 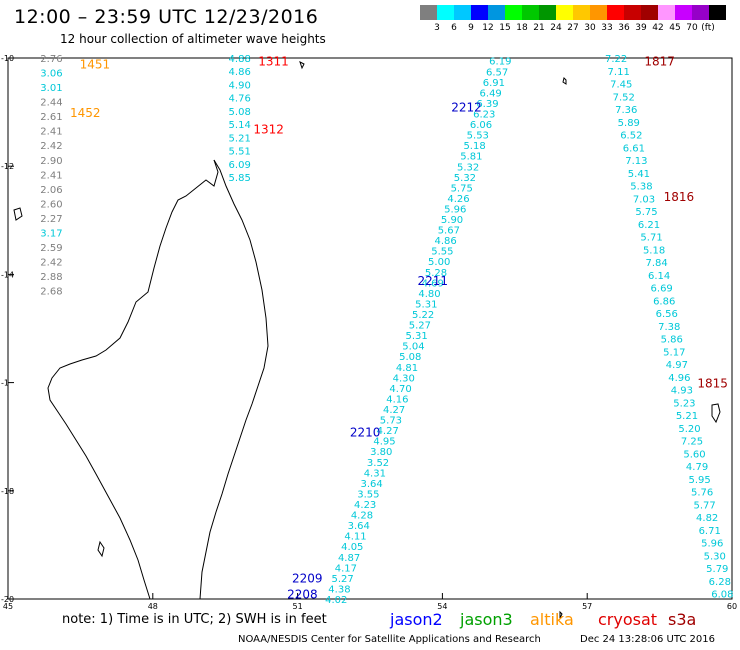 I want to click on wave-height-value: 5.71, so click(x=651, y=238).